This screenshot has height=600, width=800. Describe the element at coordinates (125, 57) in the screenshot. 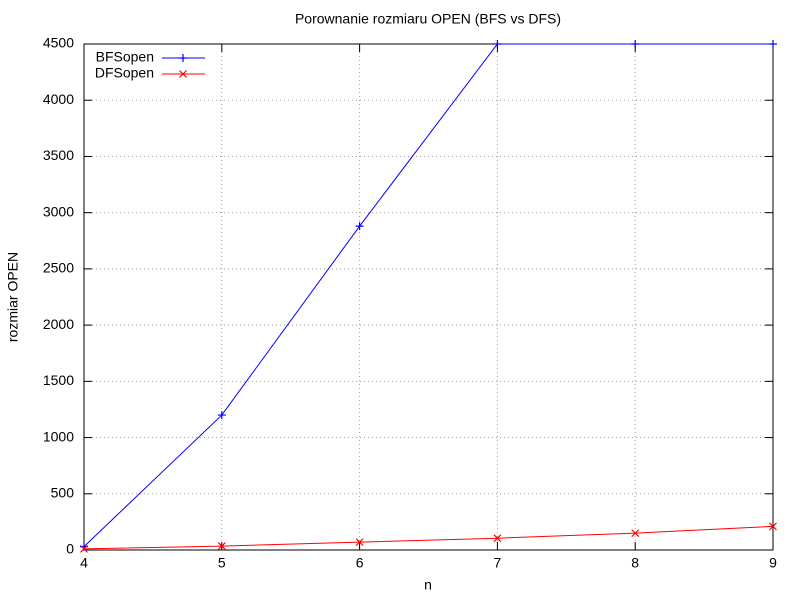

I see `legend-label: BFSopen` at that location.